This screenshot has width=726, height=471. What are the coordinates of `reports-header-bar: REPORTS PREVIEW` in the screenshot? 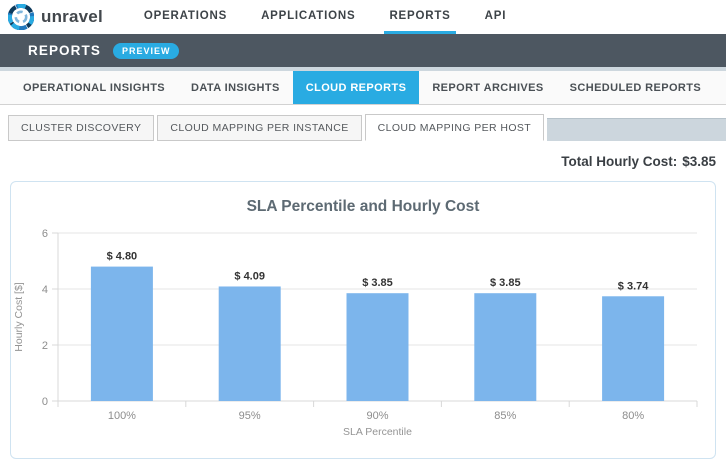 It's located at (363, 50).